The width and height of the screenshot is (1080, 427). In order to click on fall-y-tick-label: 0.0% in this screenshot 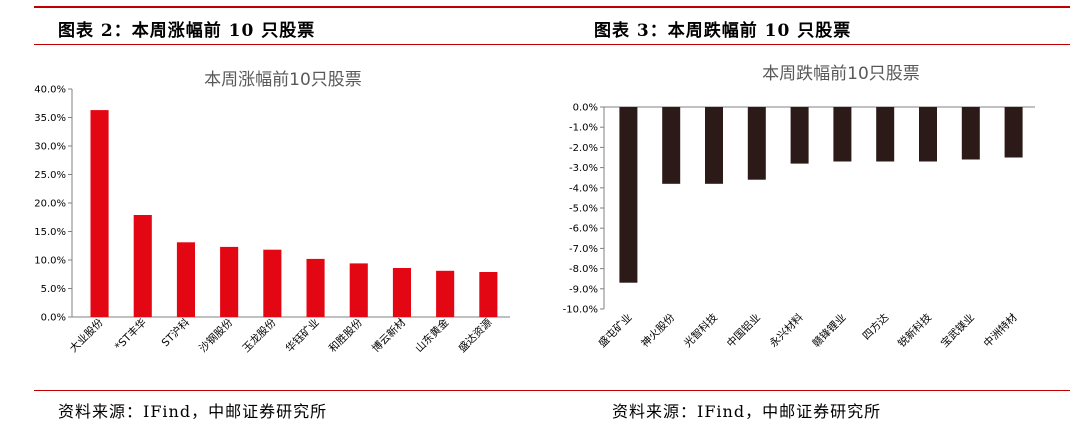, I will do `click(585, 108)`.